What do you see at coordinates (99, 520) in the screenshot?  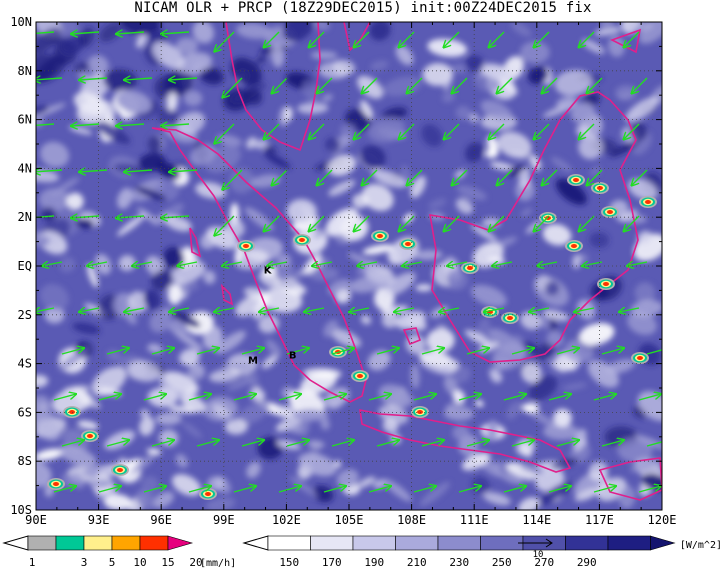 I see `lon-label: 93E` at bounding box center [99, 520].